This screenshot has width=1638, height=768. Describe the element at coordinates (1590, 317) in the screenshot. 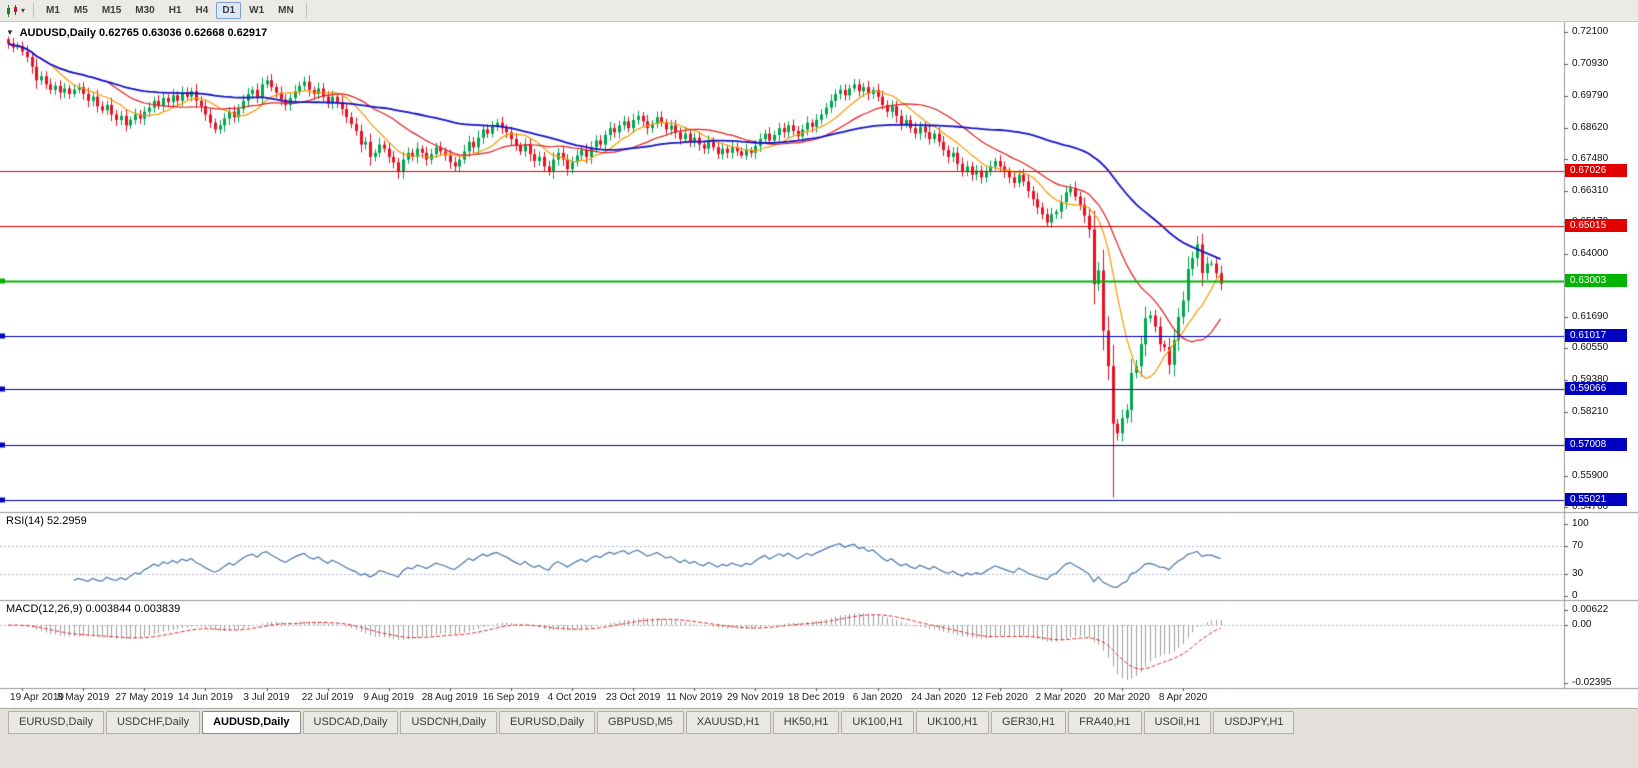

I see `price-axis-tick: 0.61690` at that location.